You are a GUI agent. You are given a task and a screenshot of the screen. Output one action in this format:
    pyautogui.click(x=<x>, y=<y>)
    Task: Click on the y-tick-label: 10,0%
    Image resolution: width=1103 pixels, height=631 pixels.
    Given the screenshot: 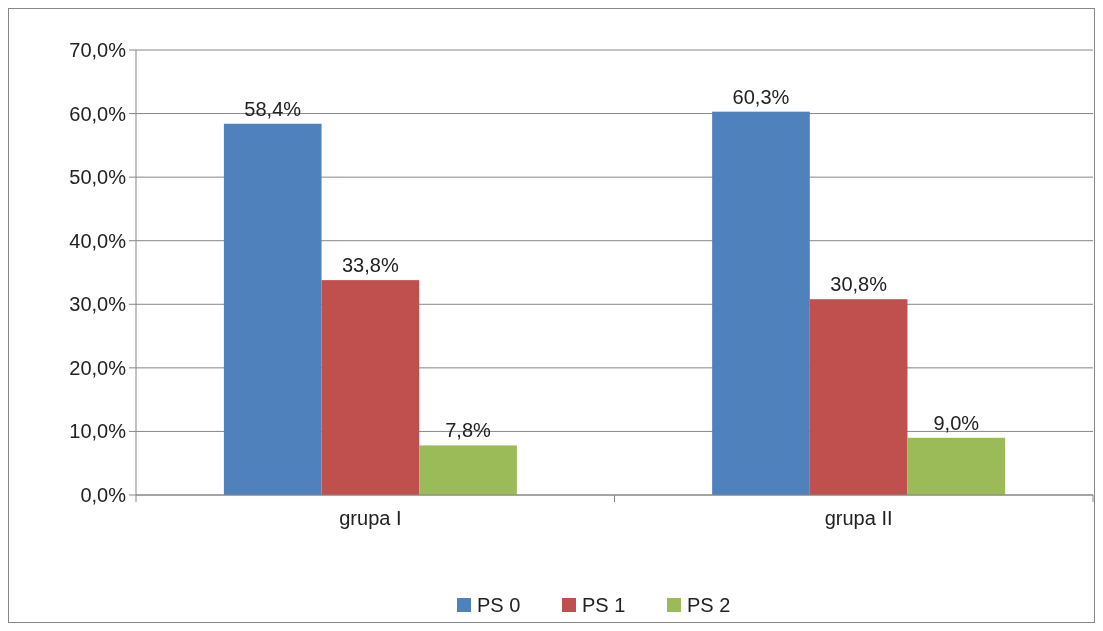 What is the action you would take?
    pyautogui.click(x=98, y=431)
    